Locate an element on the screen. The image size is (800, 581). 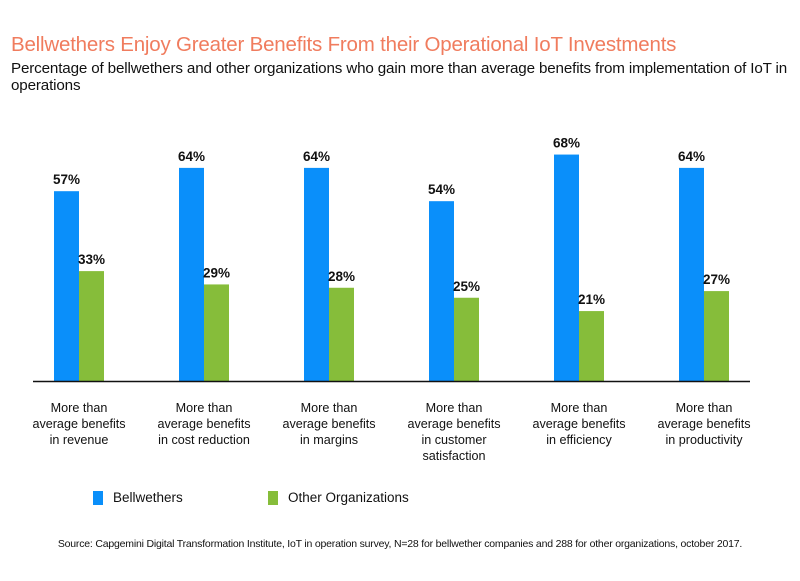
value-label-other-organizations-4: 21% is located at coordinates (591, 299).